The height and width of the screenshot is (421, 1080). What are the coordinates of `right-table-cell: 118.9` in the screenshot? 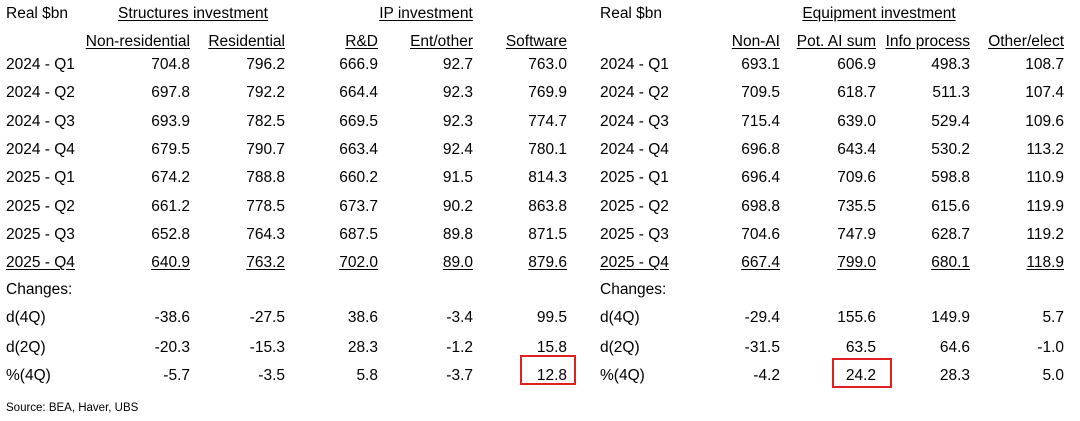 It's located at (1045, 263).